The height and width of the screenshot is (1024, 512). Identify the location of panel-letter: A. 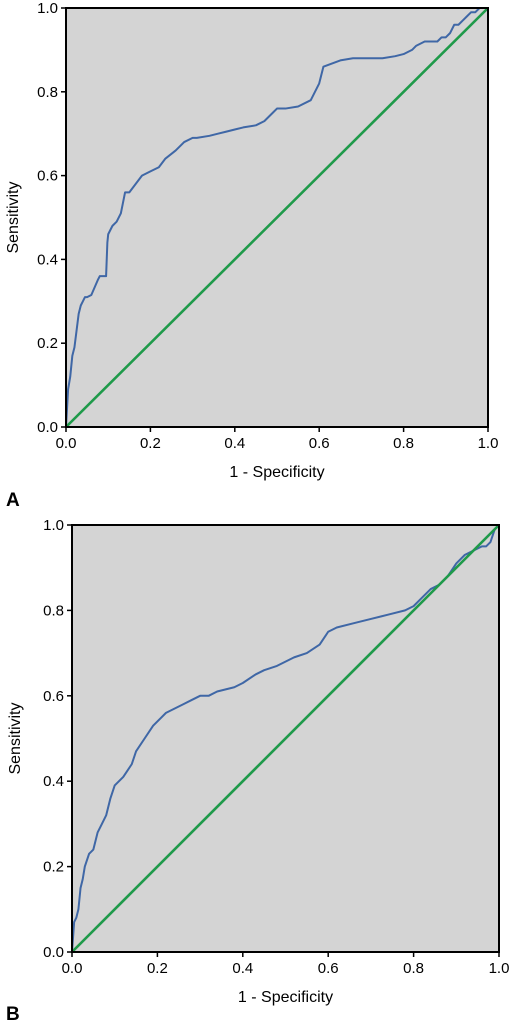
(13, 500).